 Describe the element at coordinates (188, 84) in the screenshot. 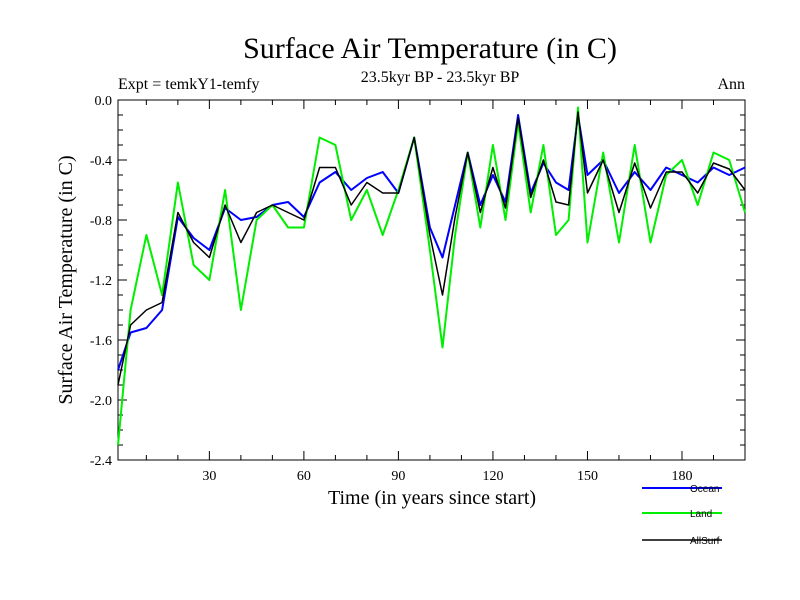

I see `experiment-label: Expt = temkY1-temfy` at that location.